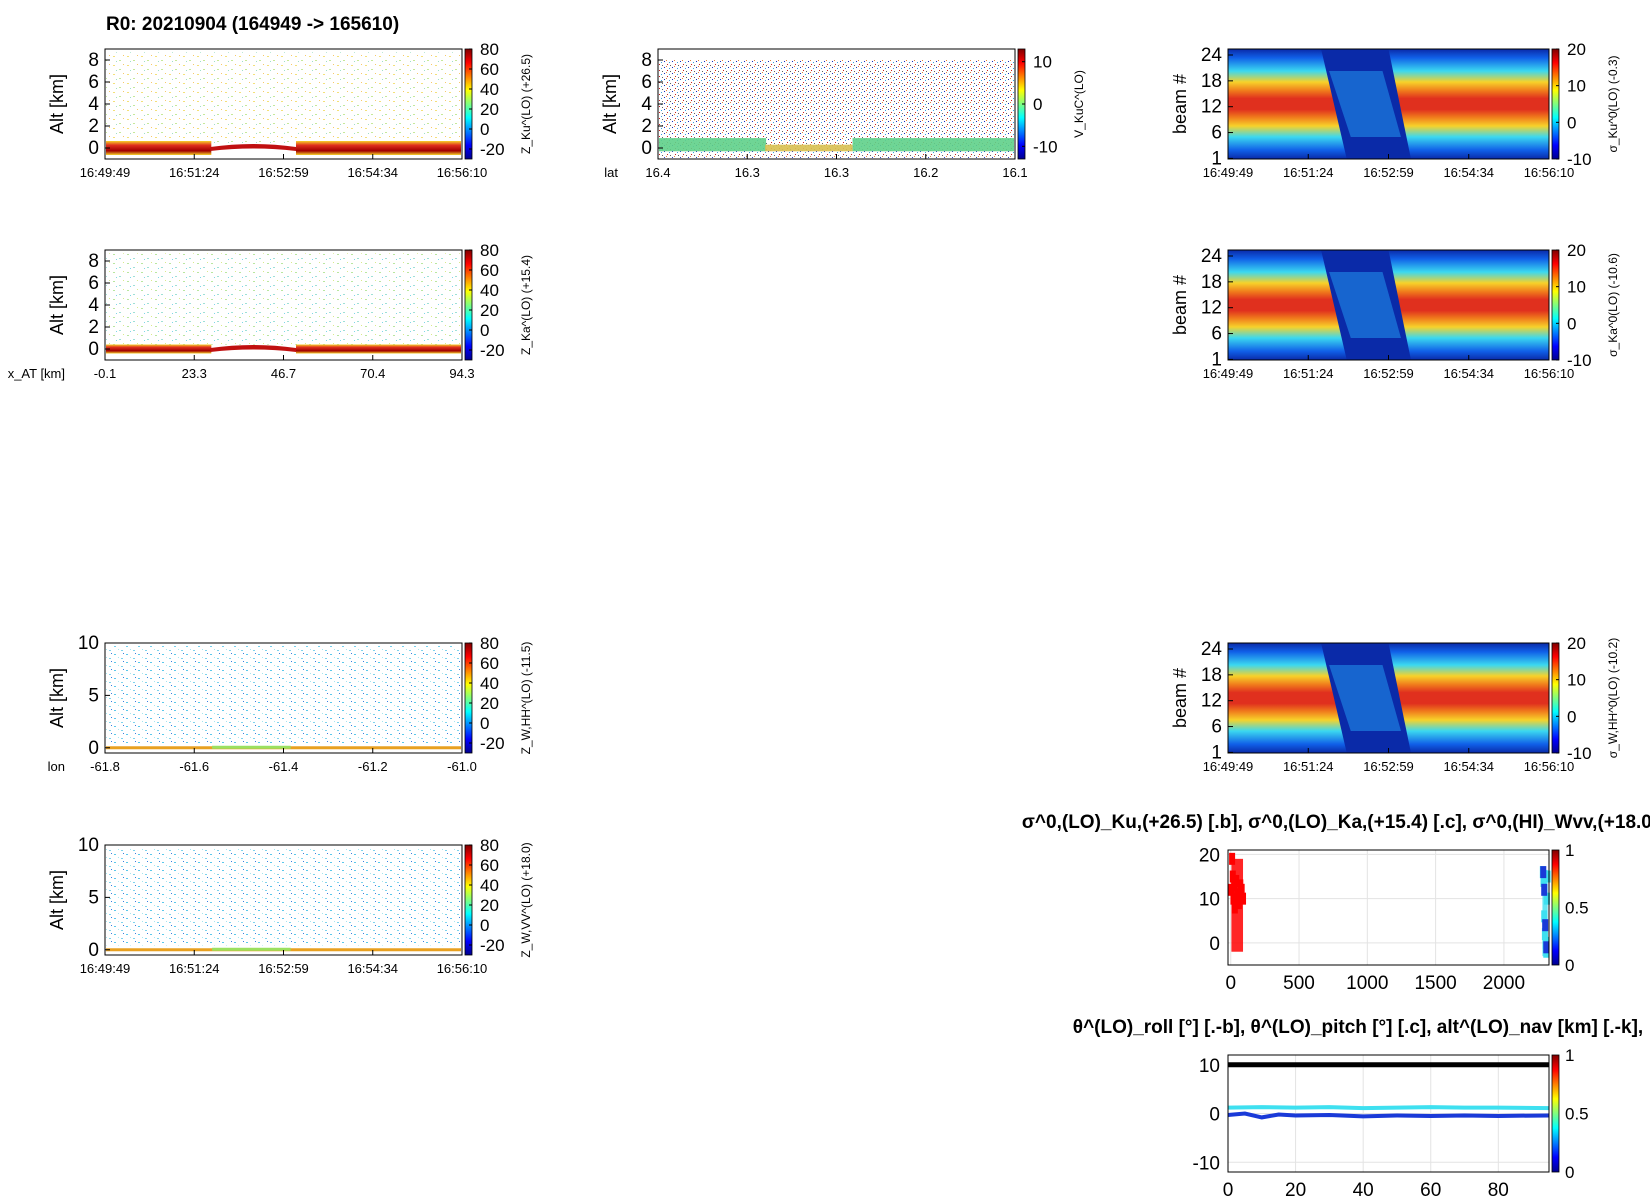 The image size is (1650, 1200). Describe the element at coordinates (462, 766) in the screenshot. I see `x-tick-label: -61.0` at that location.